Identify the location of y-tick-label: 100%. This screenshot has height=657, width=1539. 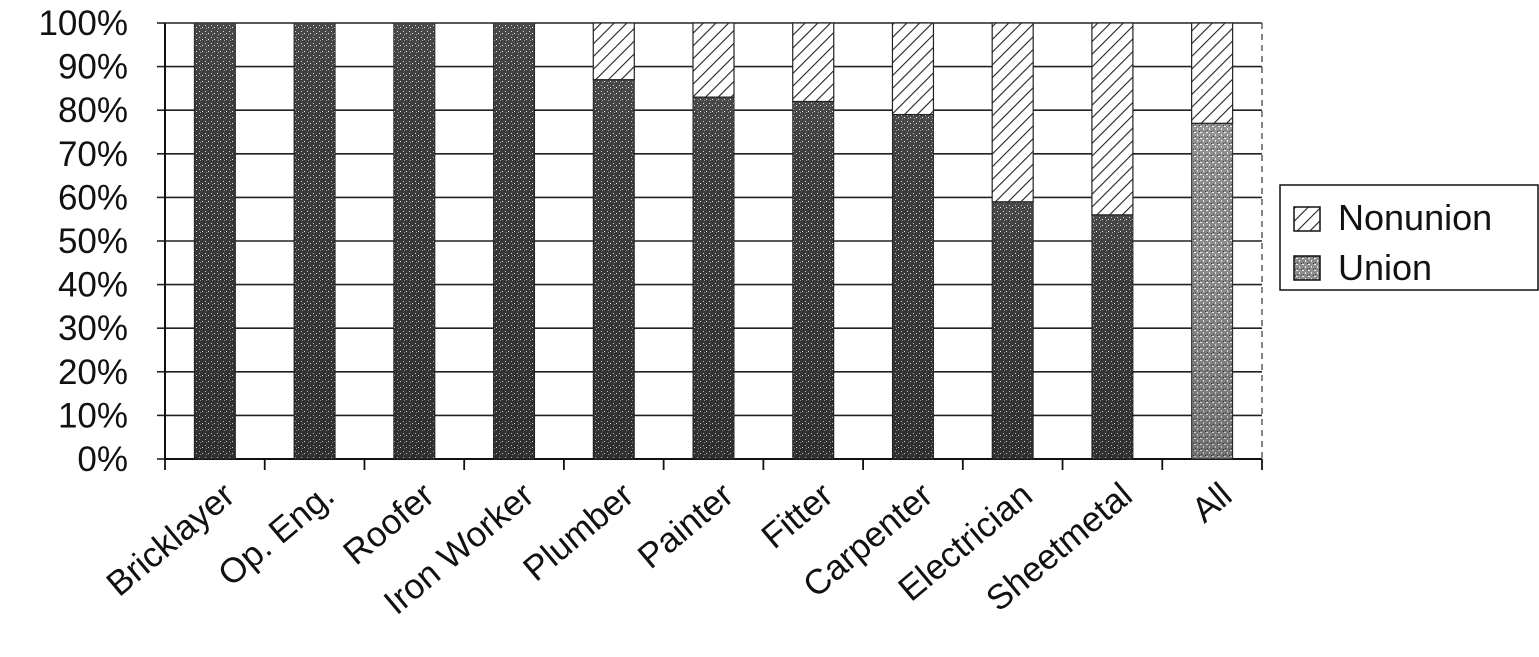
(83, 23).